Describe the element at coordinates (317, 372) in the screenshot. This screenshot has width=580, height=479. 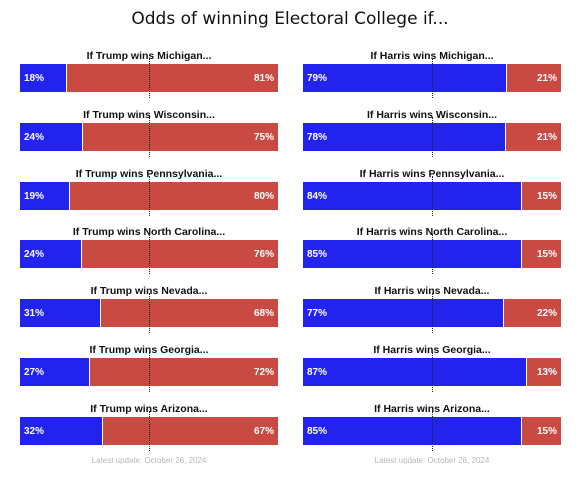
I see `harris-odds-label: 87%` at that location.